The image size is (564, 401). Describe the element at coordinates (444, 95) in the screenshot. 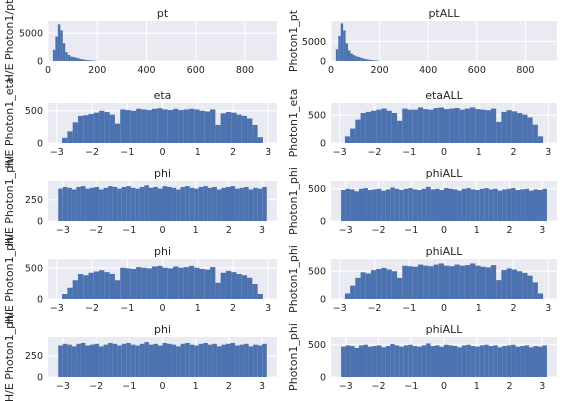

I see `panel-title: etaALL` at that location.